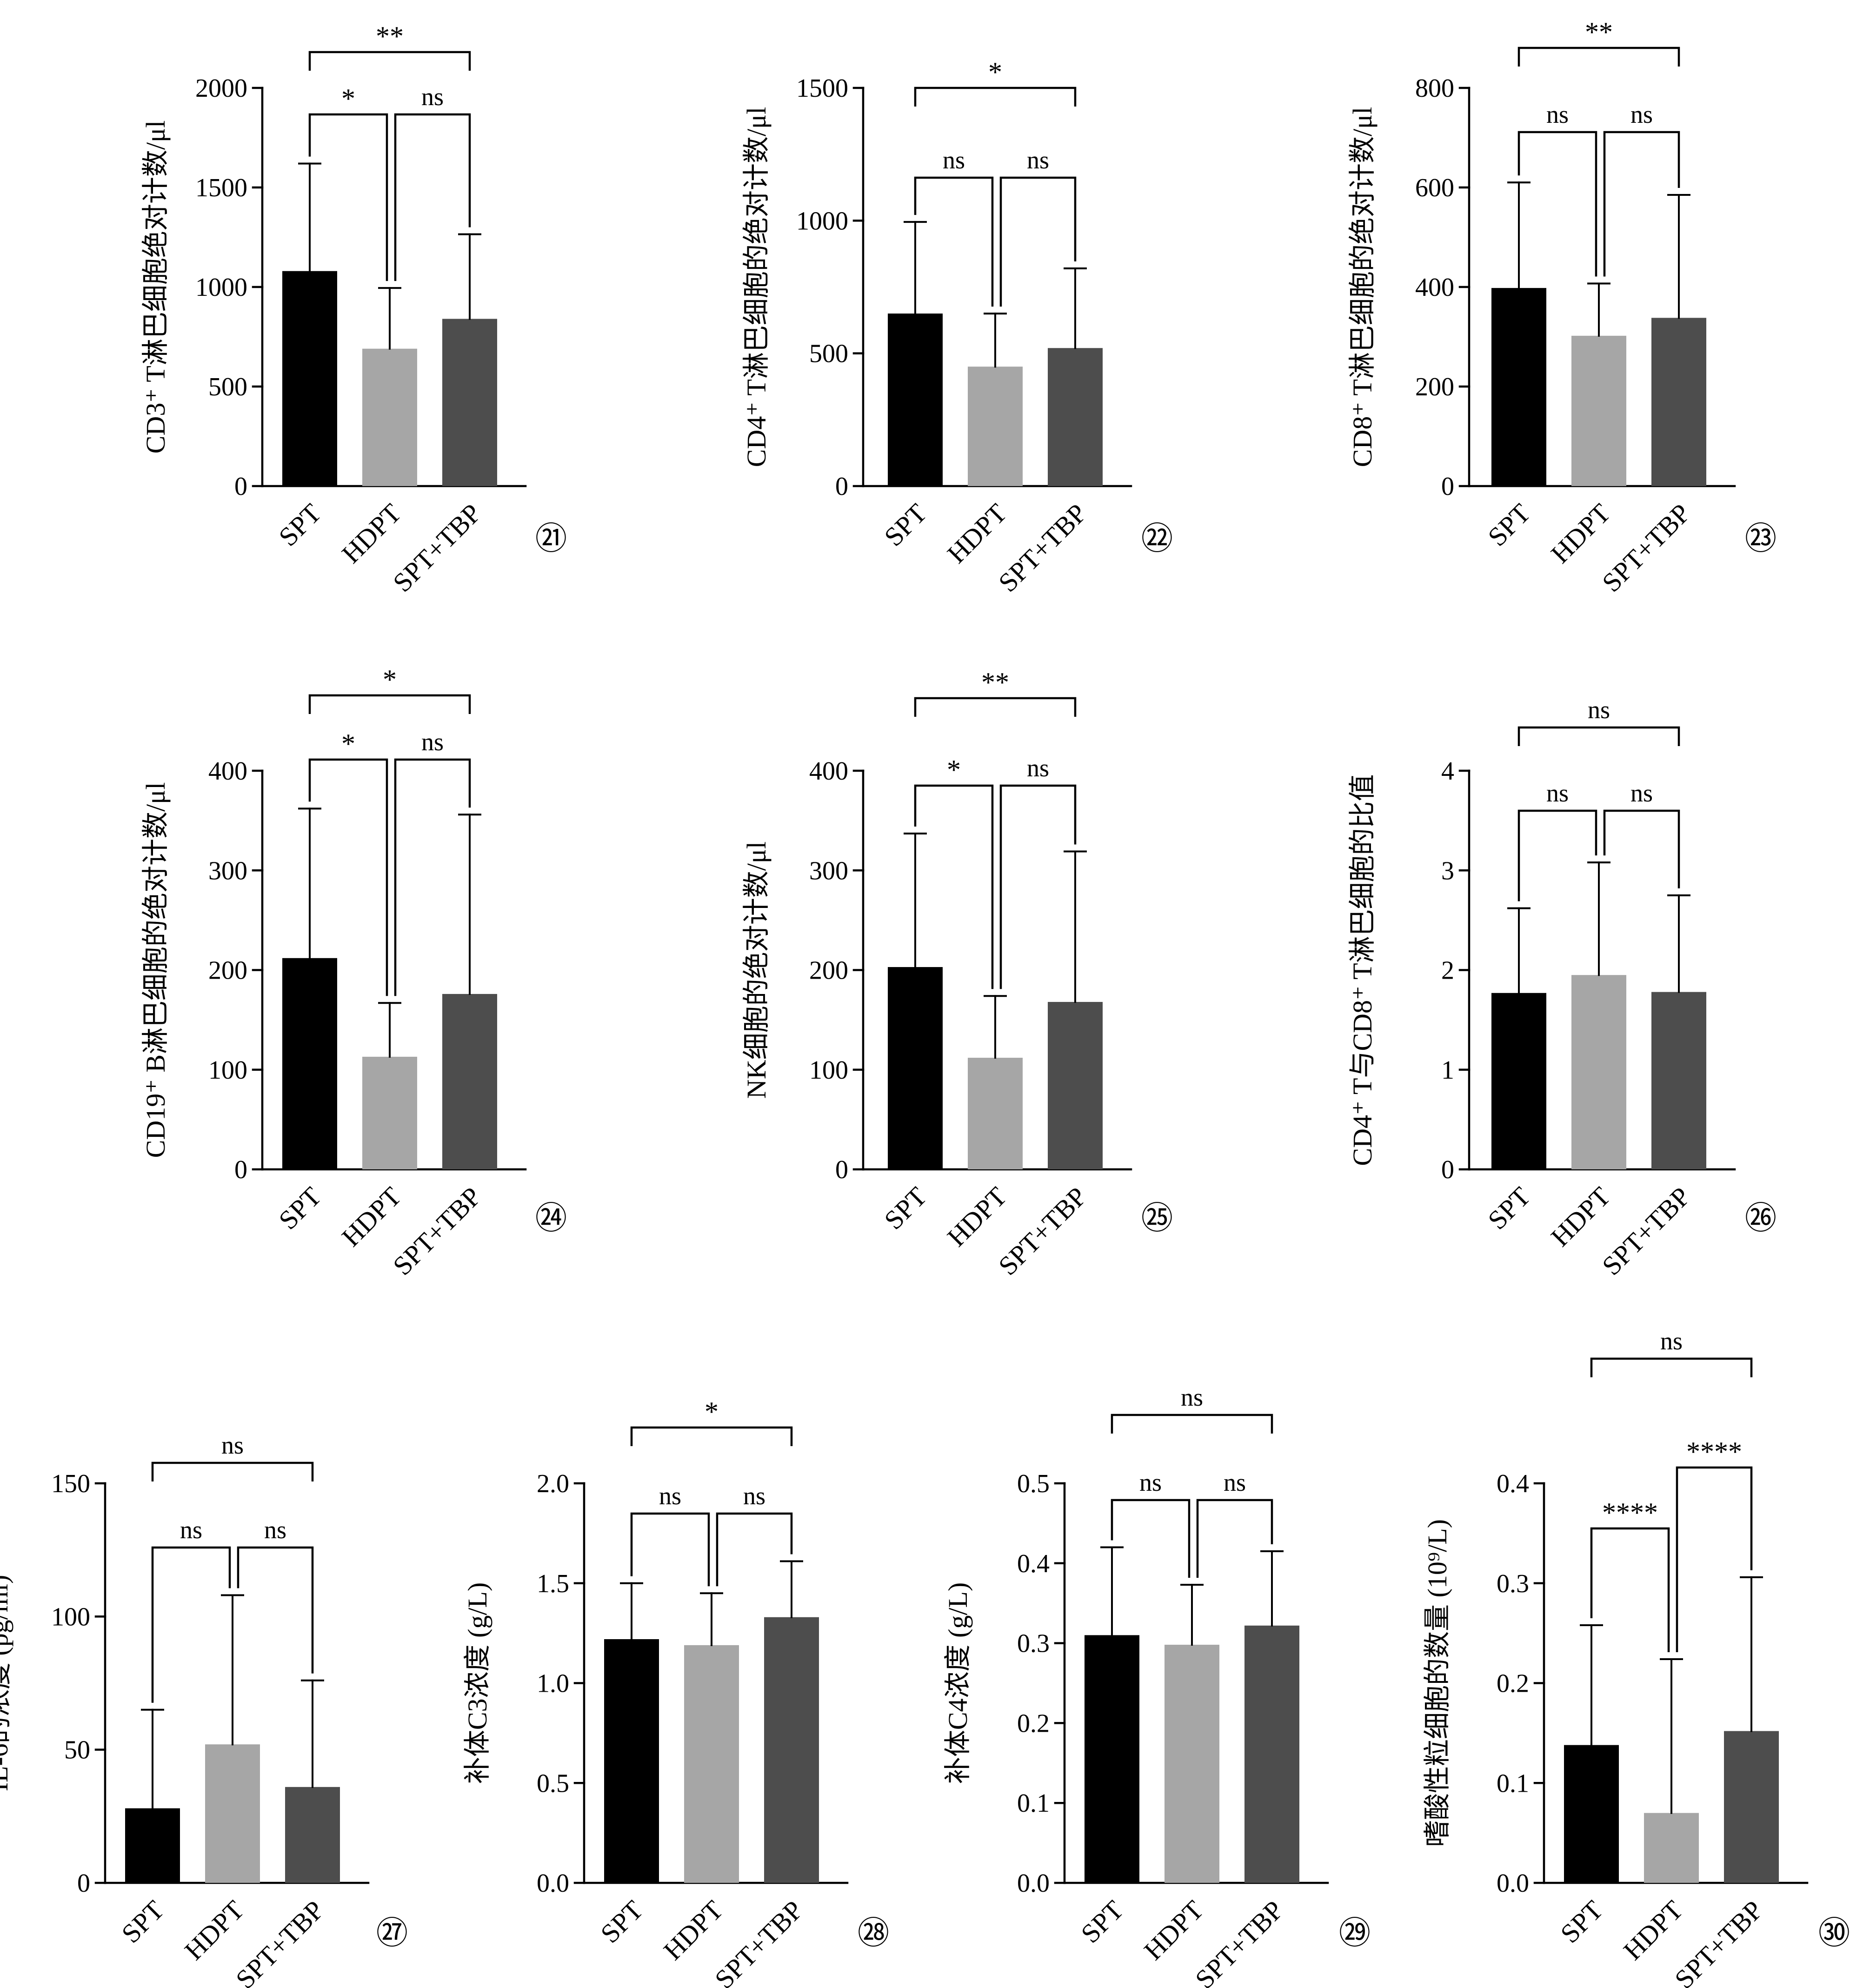 The width and height of the screenshot is (1850, 1988). I want to click on y-tick-label: 2000, so click(221, 88).